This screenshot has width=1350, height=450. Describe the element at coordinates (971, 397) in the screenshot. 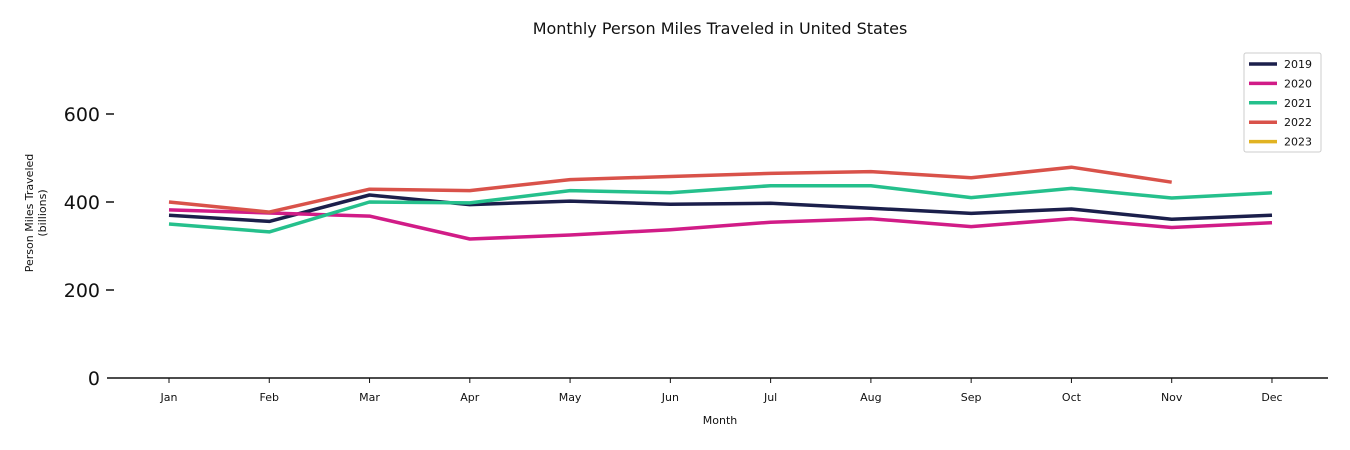

I see `x-tick-label: Sep` at that location.